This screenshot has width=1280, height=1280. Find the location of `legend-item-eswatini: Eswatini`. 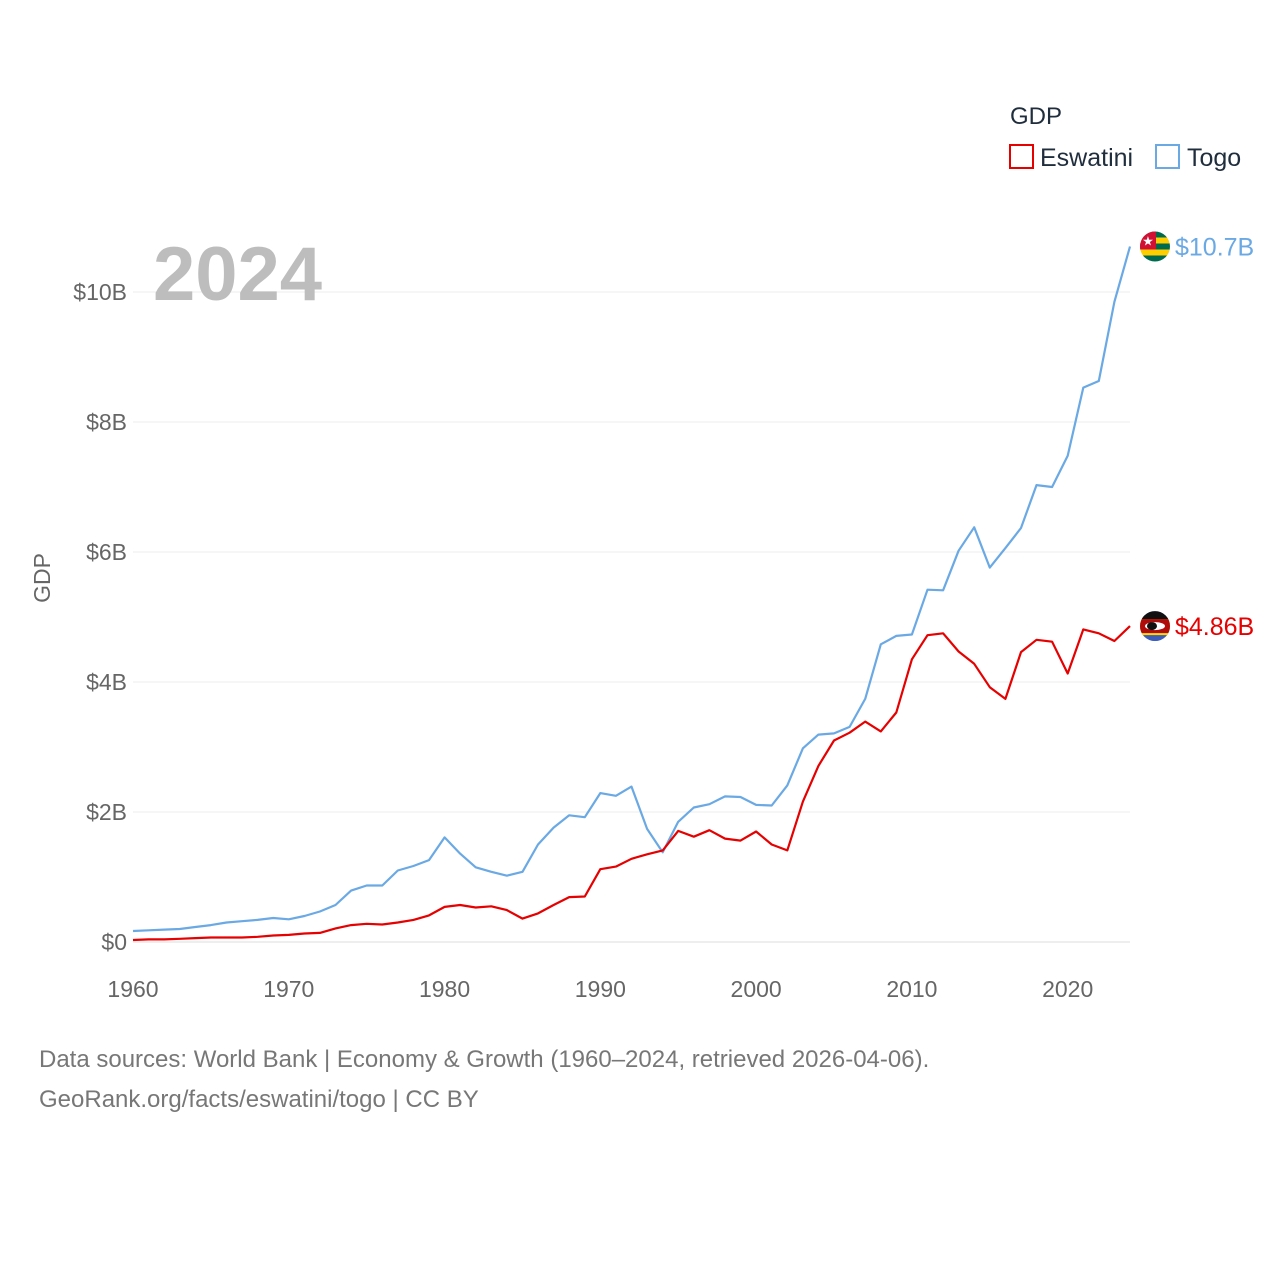

legend-item-eswatini: Eswatini is located at coordinates (1071, 158).